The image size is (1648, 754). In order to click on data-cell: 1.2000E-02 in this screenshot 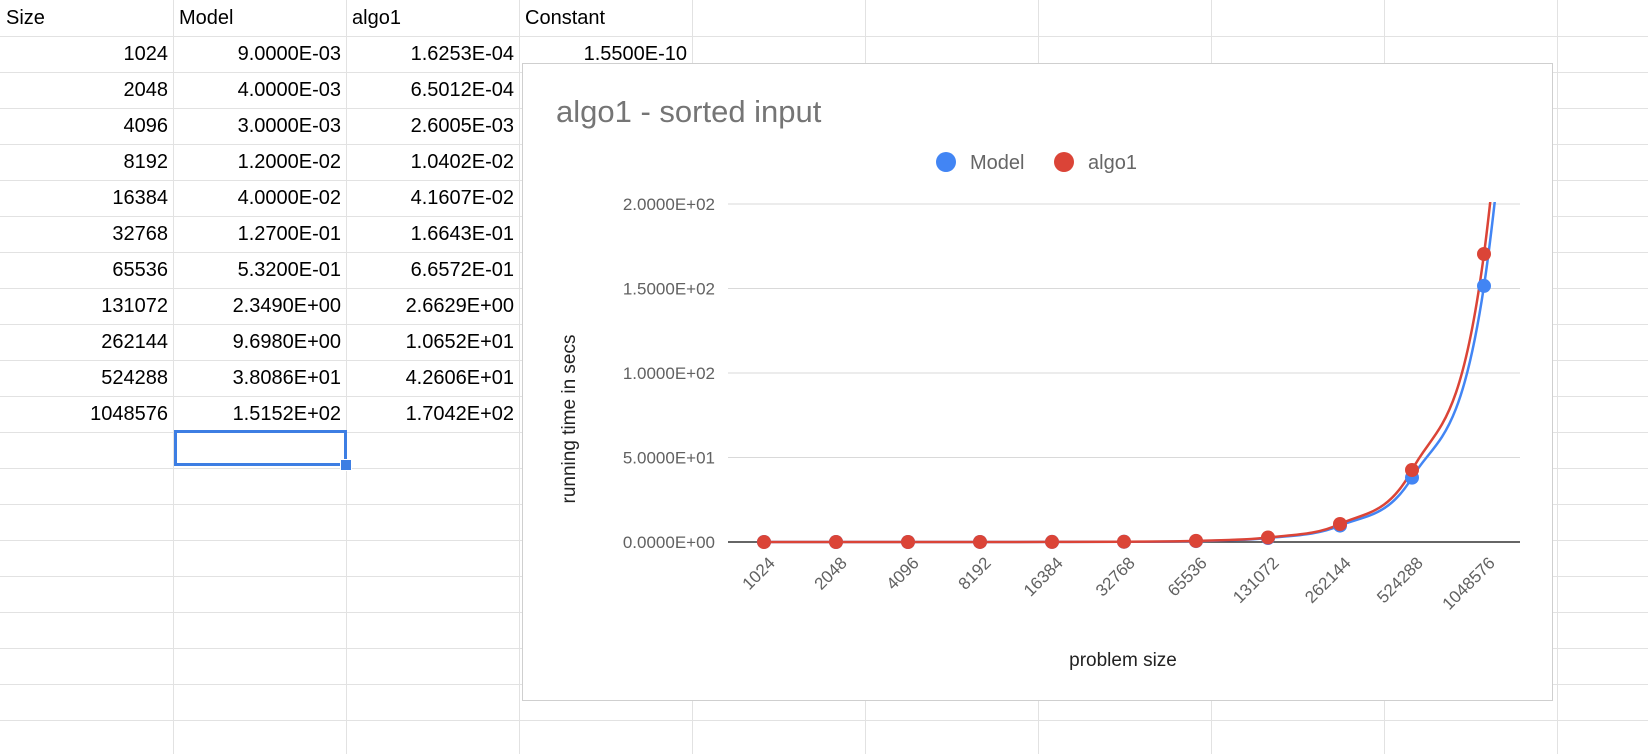, I will do `click(289, 162)`.